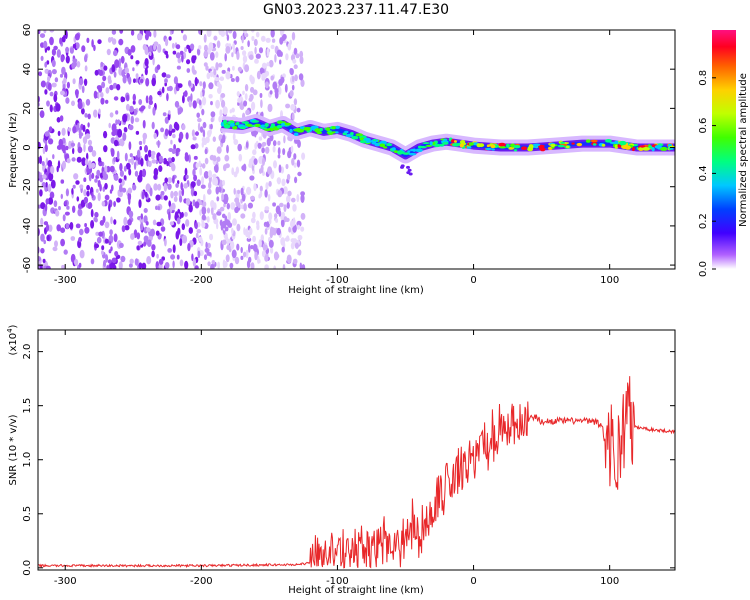 The height and width of the screenshot is (600, 750). Describe the element at coordinates (12, 339) in the screenshot. I see `y-scale-multiplier: (x104)` at that location.